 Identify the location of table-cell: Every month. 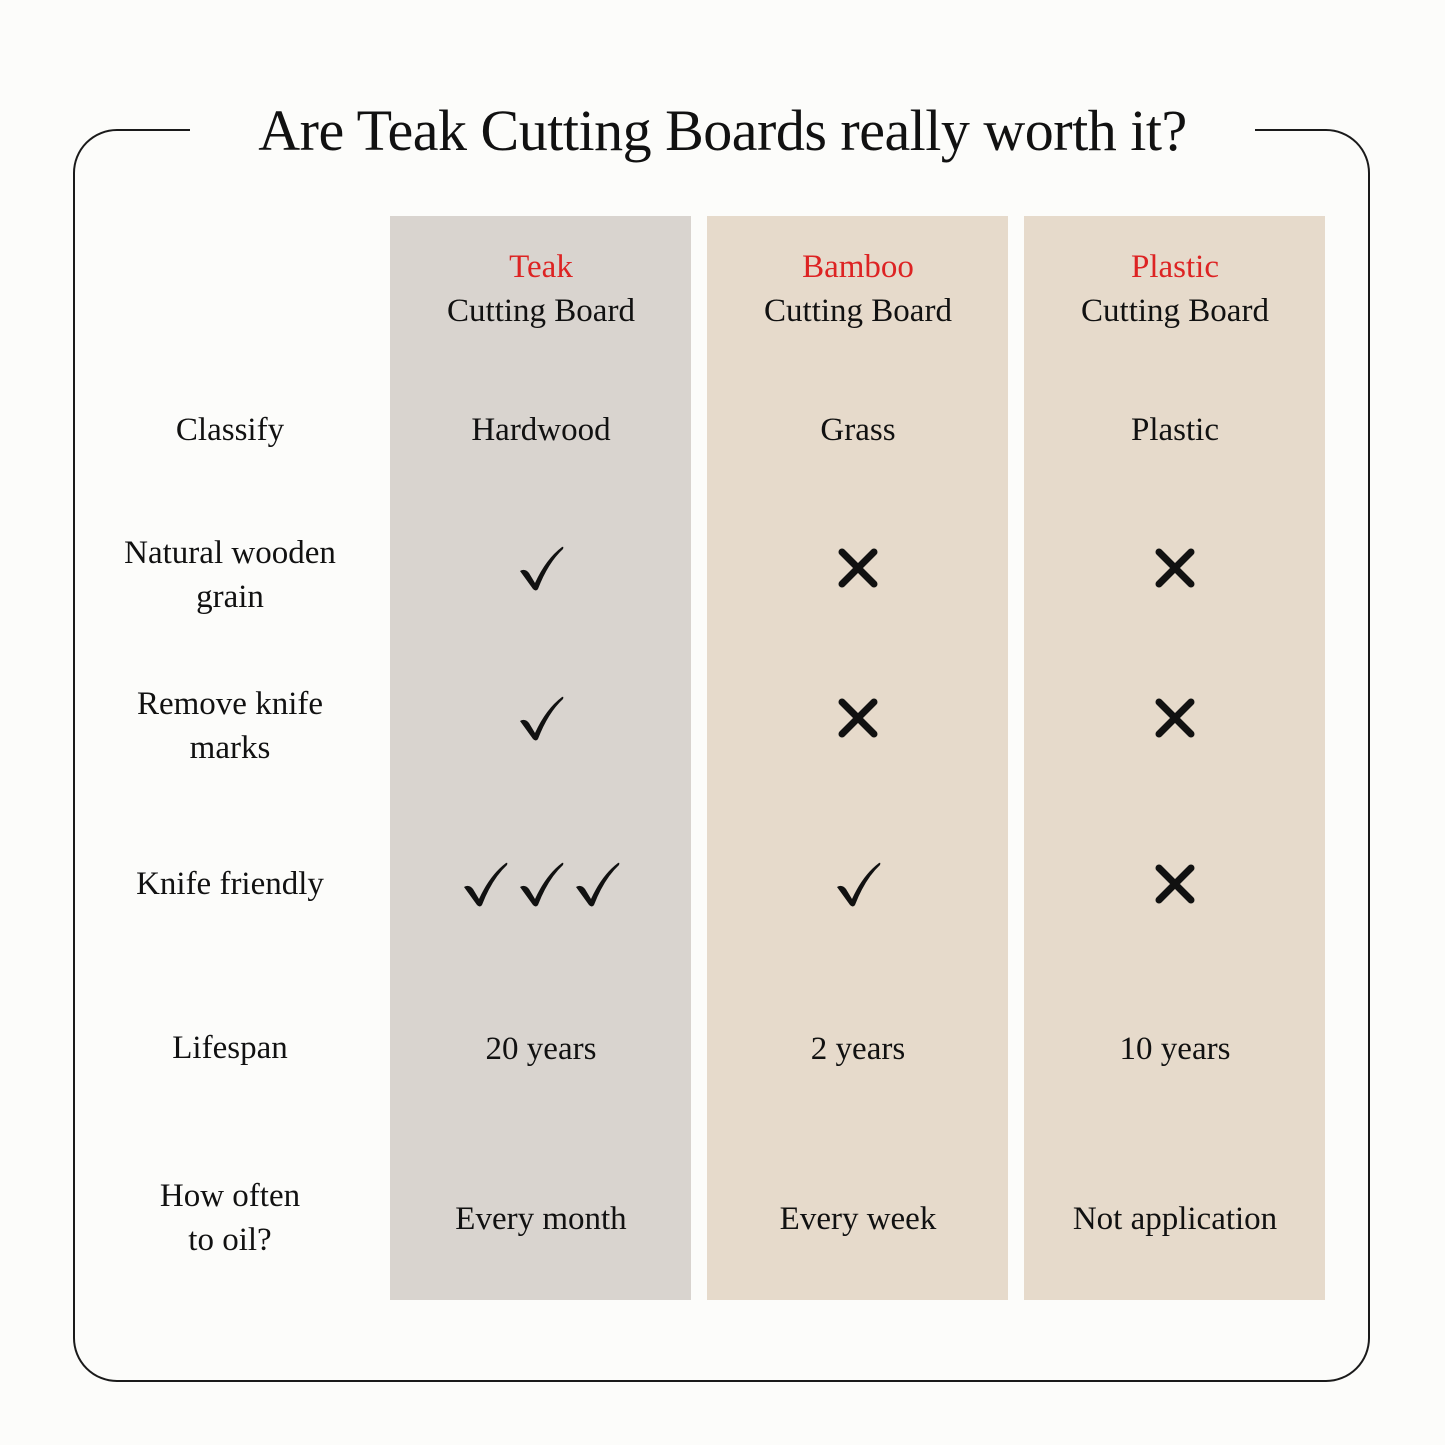
(541, 1219).